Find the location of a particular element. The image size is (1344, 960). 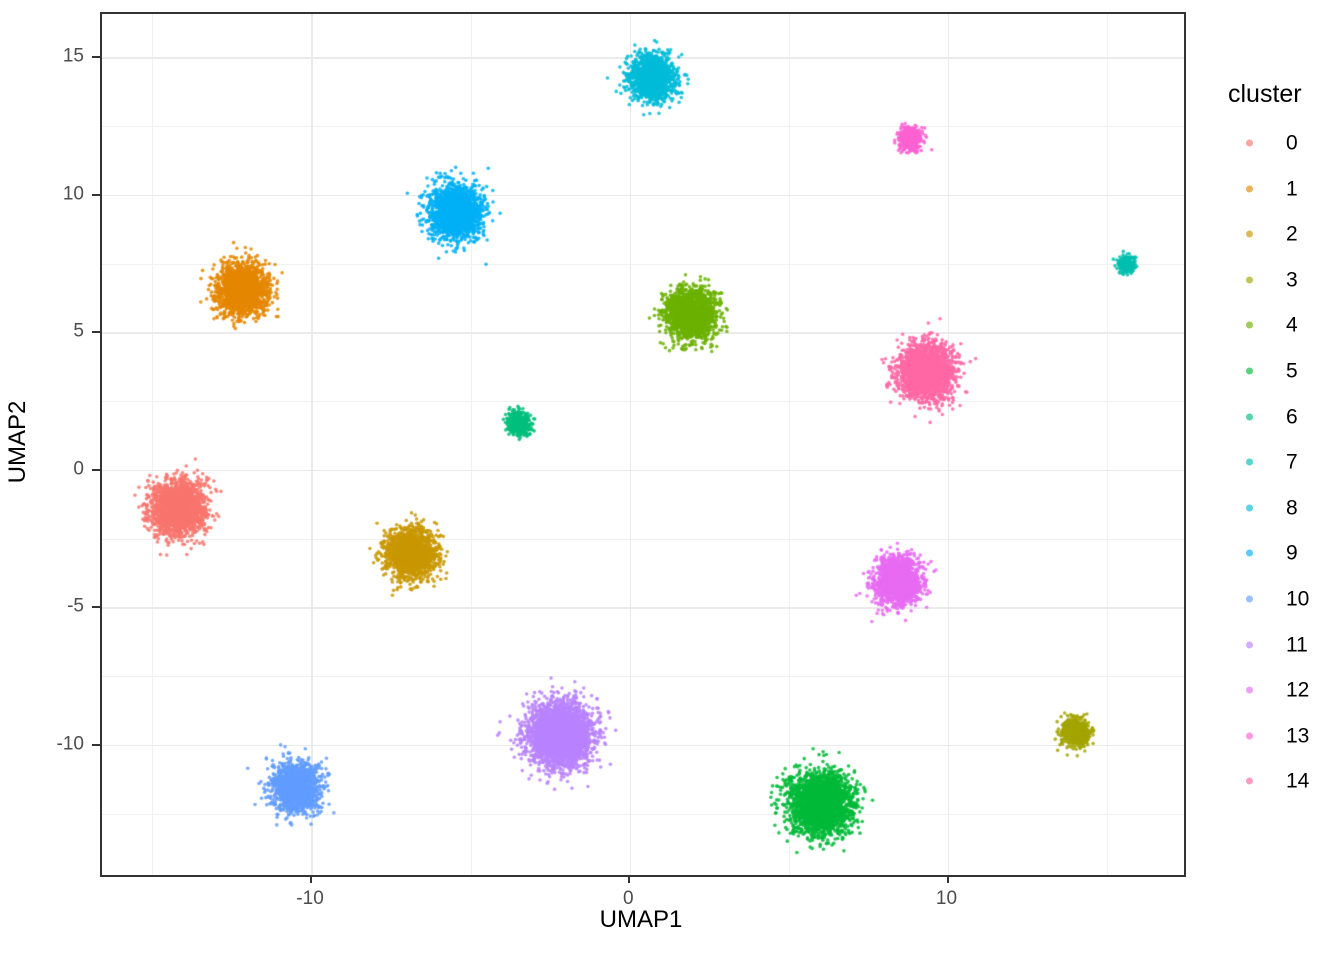

legend-label: 6 is located at coordinates (1292, 417).